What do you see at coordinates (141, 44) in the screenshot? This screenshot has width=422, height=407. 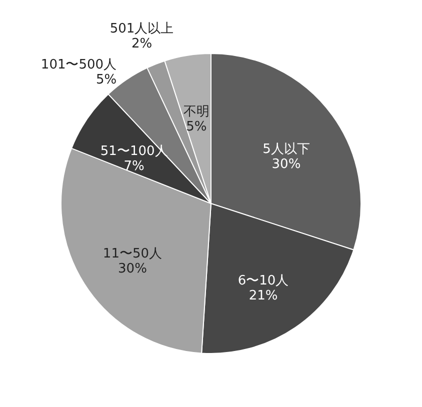 I see `data-label: 2%` at bounding box center [141, 44].